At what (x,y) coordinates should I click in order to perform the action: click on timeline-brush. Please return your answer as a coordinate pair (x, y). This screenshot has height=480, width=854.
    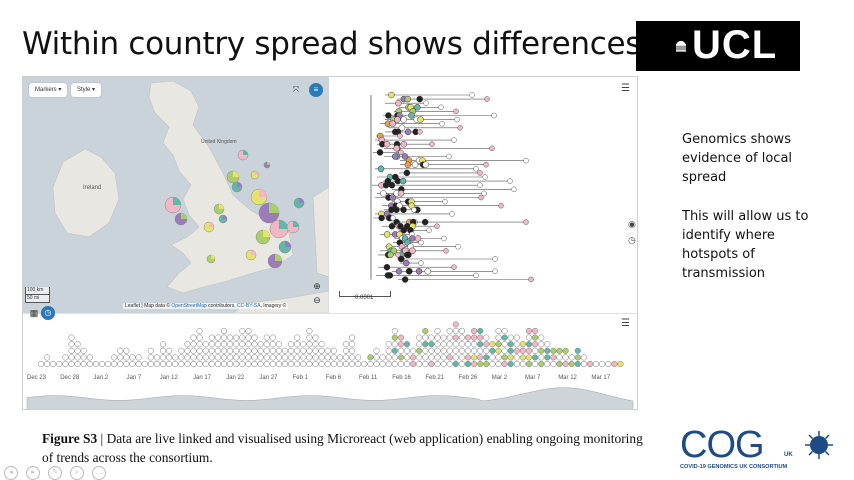
    Looking at the image, I should click on (330, 398).